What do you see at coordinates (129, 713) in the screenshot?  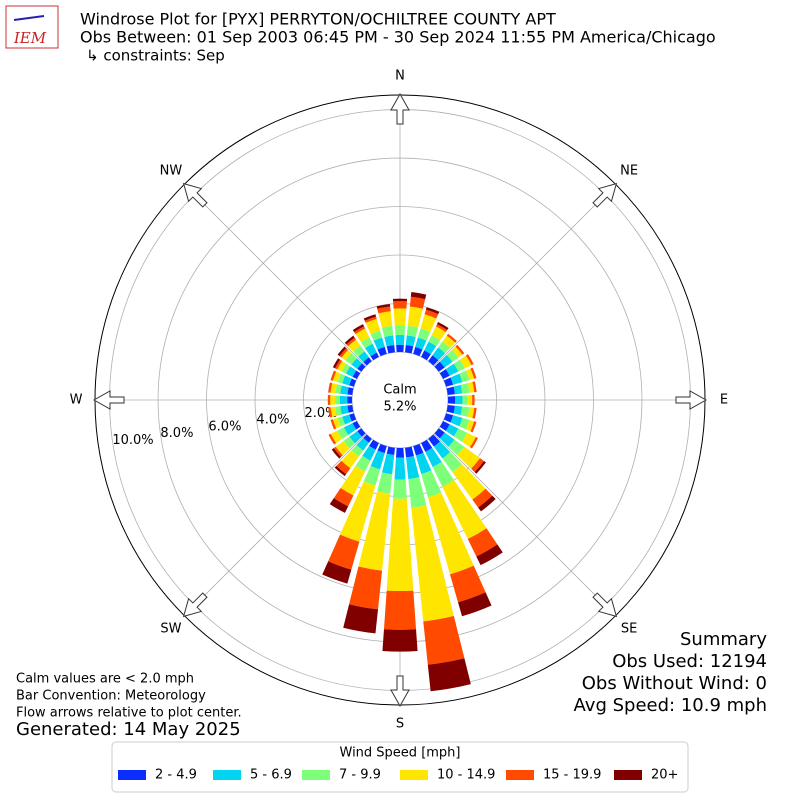 I see `note: Flow arrows relative to plot center.` at bounding box center [129, 713].